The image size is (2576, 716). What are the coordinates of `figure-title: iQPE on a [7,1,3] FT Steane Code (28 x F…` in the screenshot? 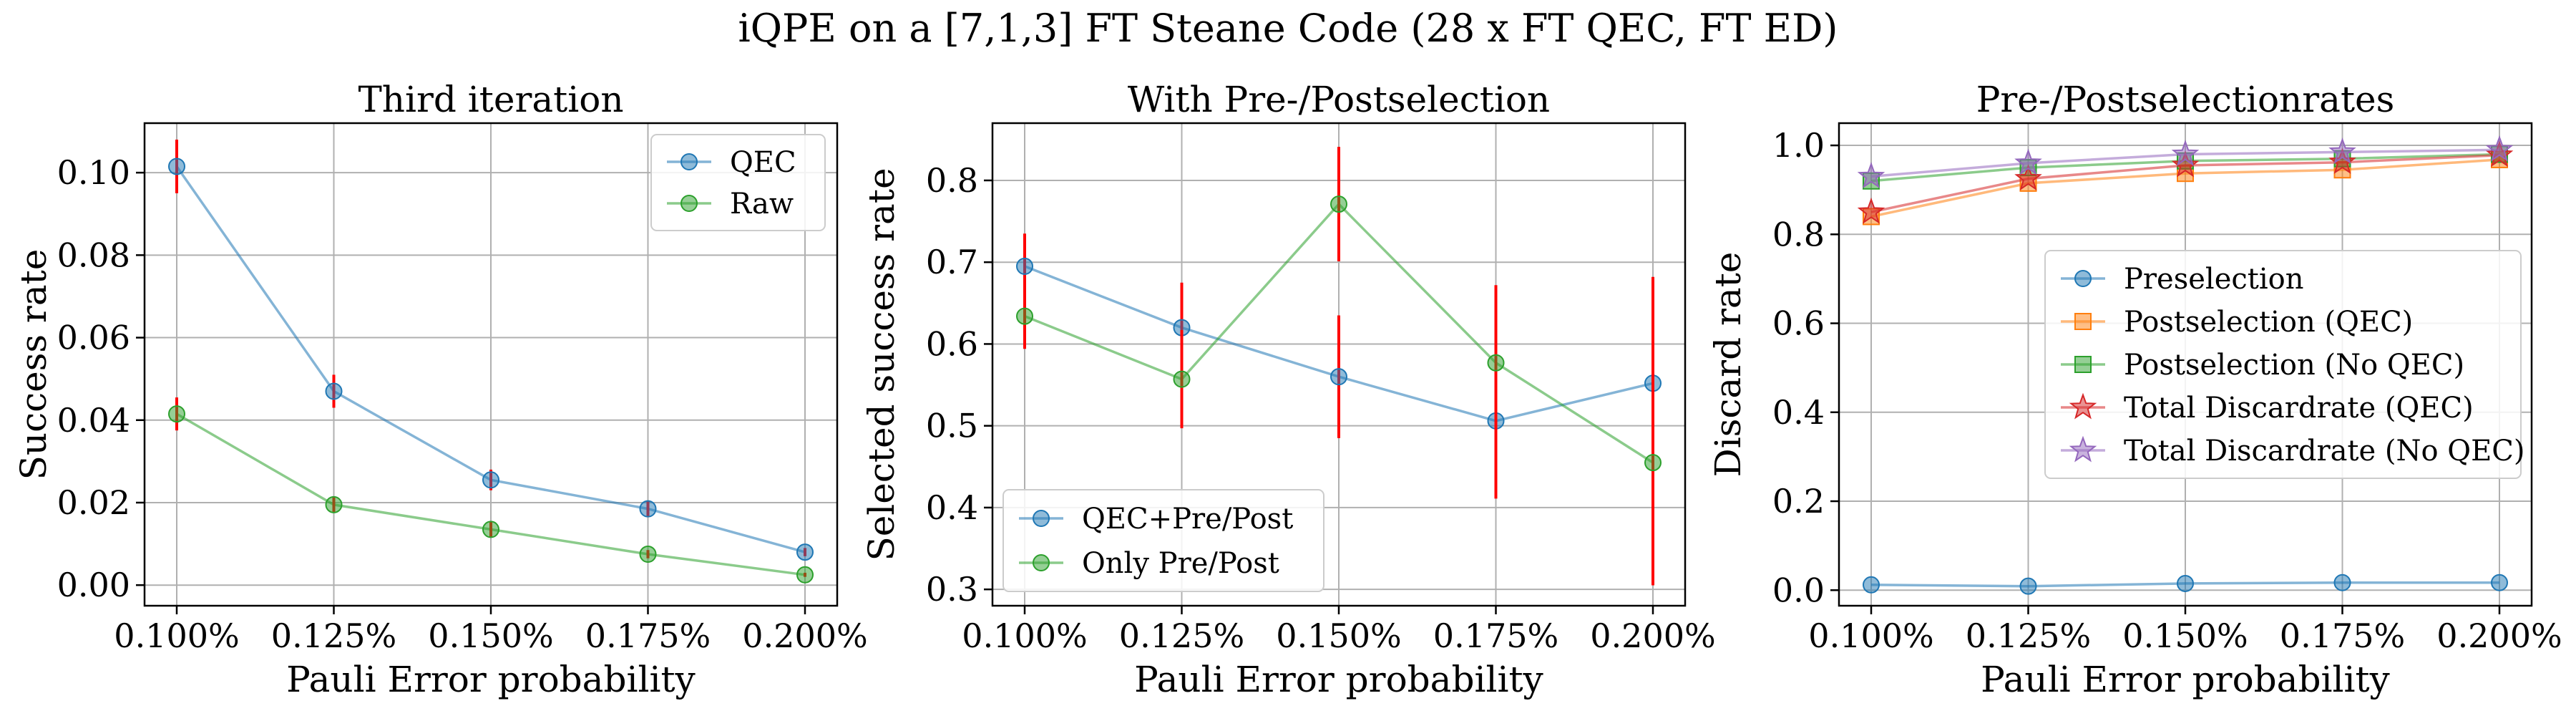 It's located at (1288, 28).